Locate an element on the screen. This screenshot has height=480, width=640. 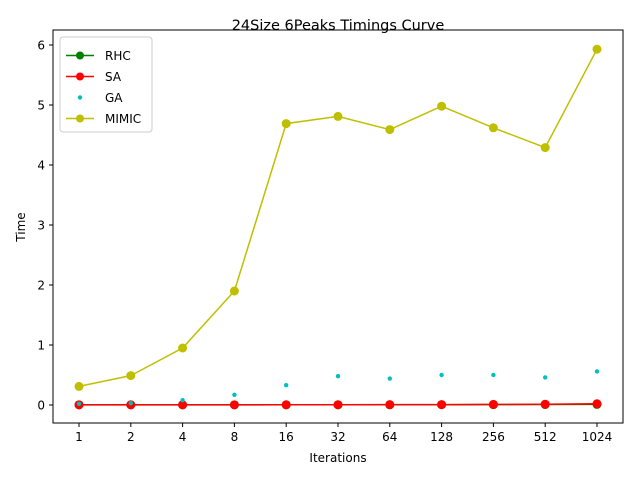
legend-label-ga: GA is located at coordinates (114, 98).